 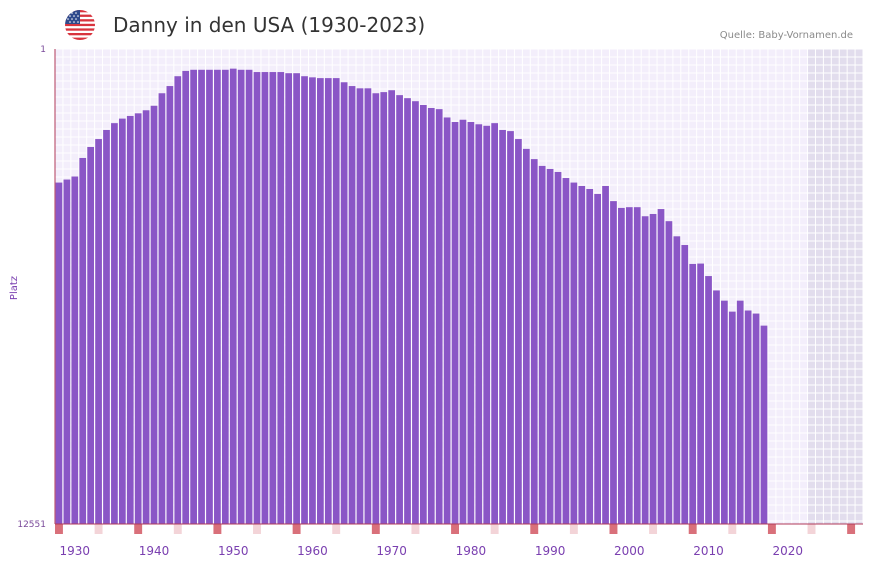 What do you see at coordinates (573, 529) in the screenshot?
I see `x-marker-1993` at bounding box center [573, 529].